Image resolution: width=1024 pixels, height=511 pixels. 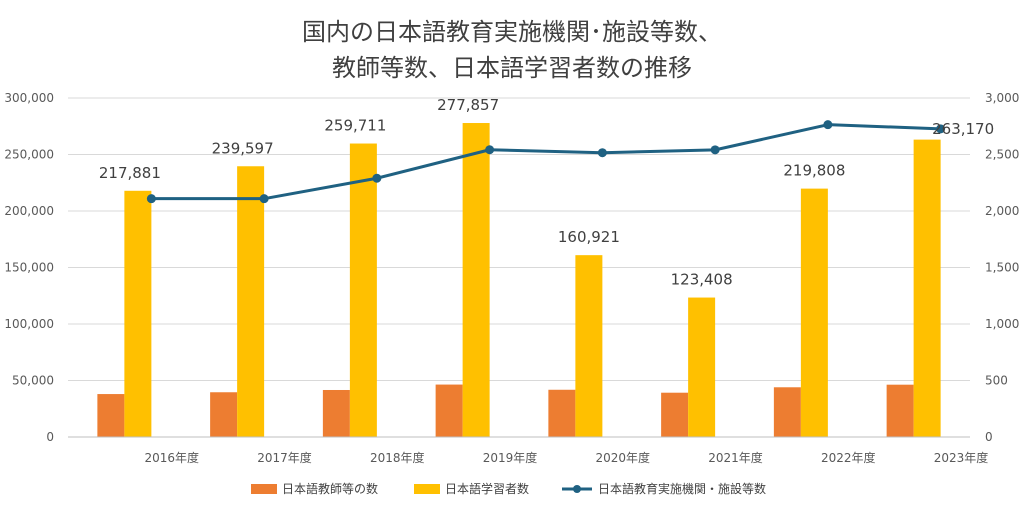 What do you see at coordinates (1002, 324) in the screenshot?
I see `y-right-tick-label: 1,000` at bounding box center [1002, 324].